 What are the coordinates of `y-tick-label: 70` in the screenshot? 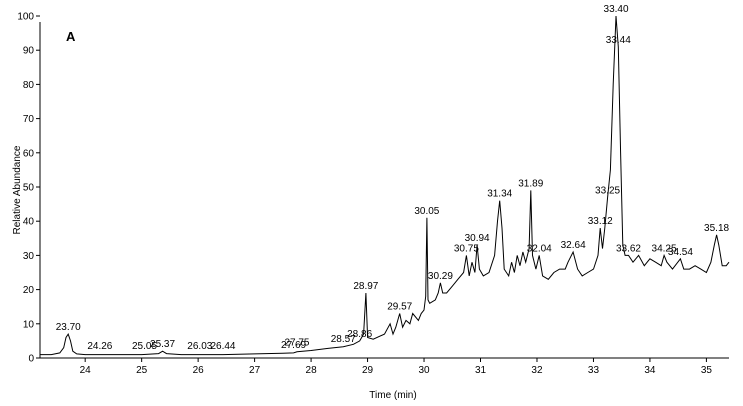 It's located at (29, 119).